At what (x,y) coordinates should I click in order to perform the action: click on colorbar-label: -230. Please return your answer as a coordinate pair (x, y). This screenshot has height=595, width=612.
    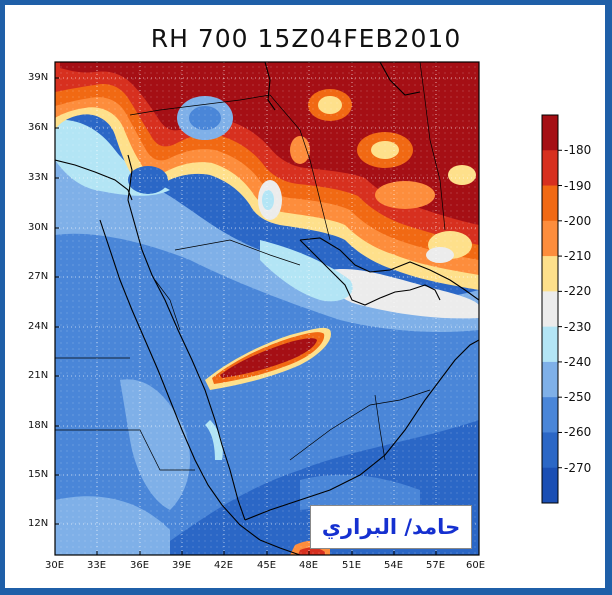
    Looking at the image, I should click on (578, 326).